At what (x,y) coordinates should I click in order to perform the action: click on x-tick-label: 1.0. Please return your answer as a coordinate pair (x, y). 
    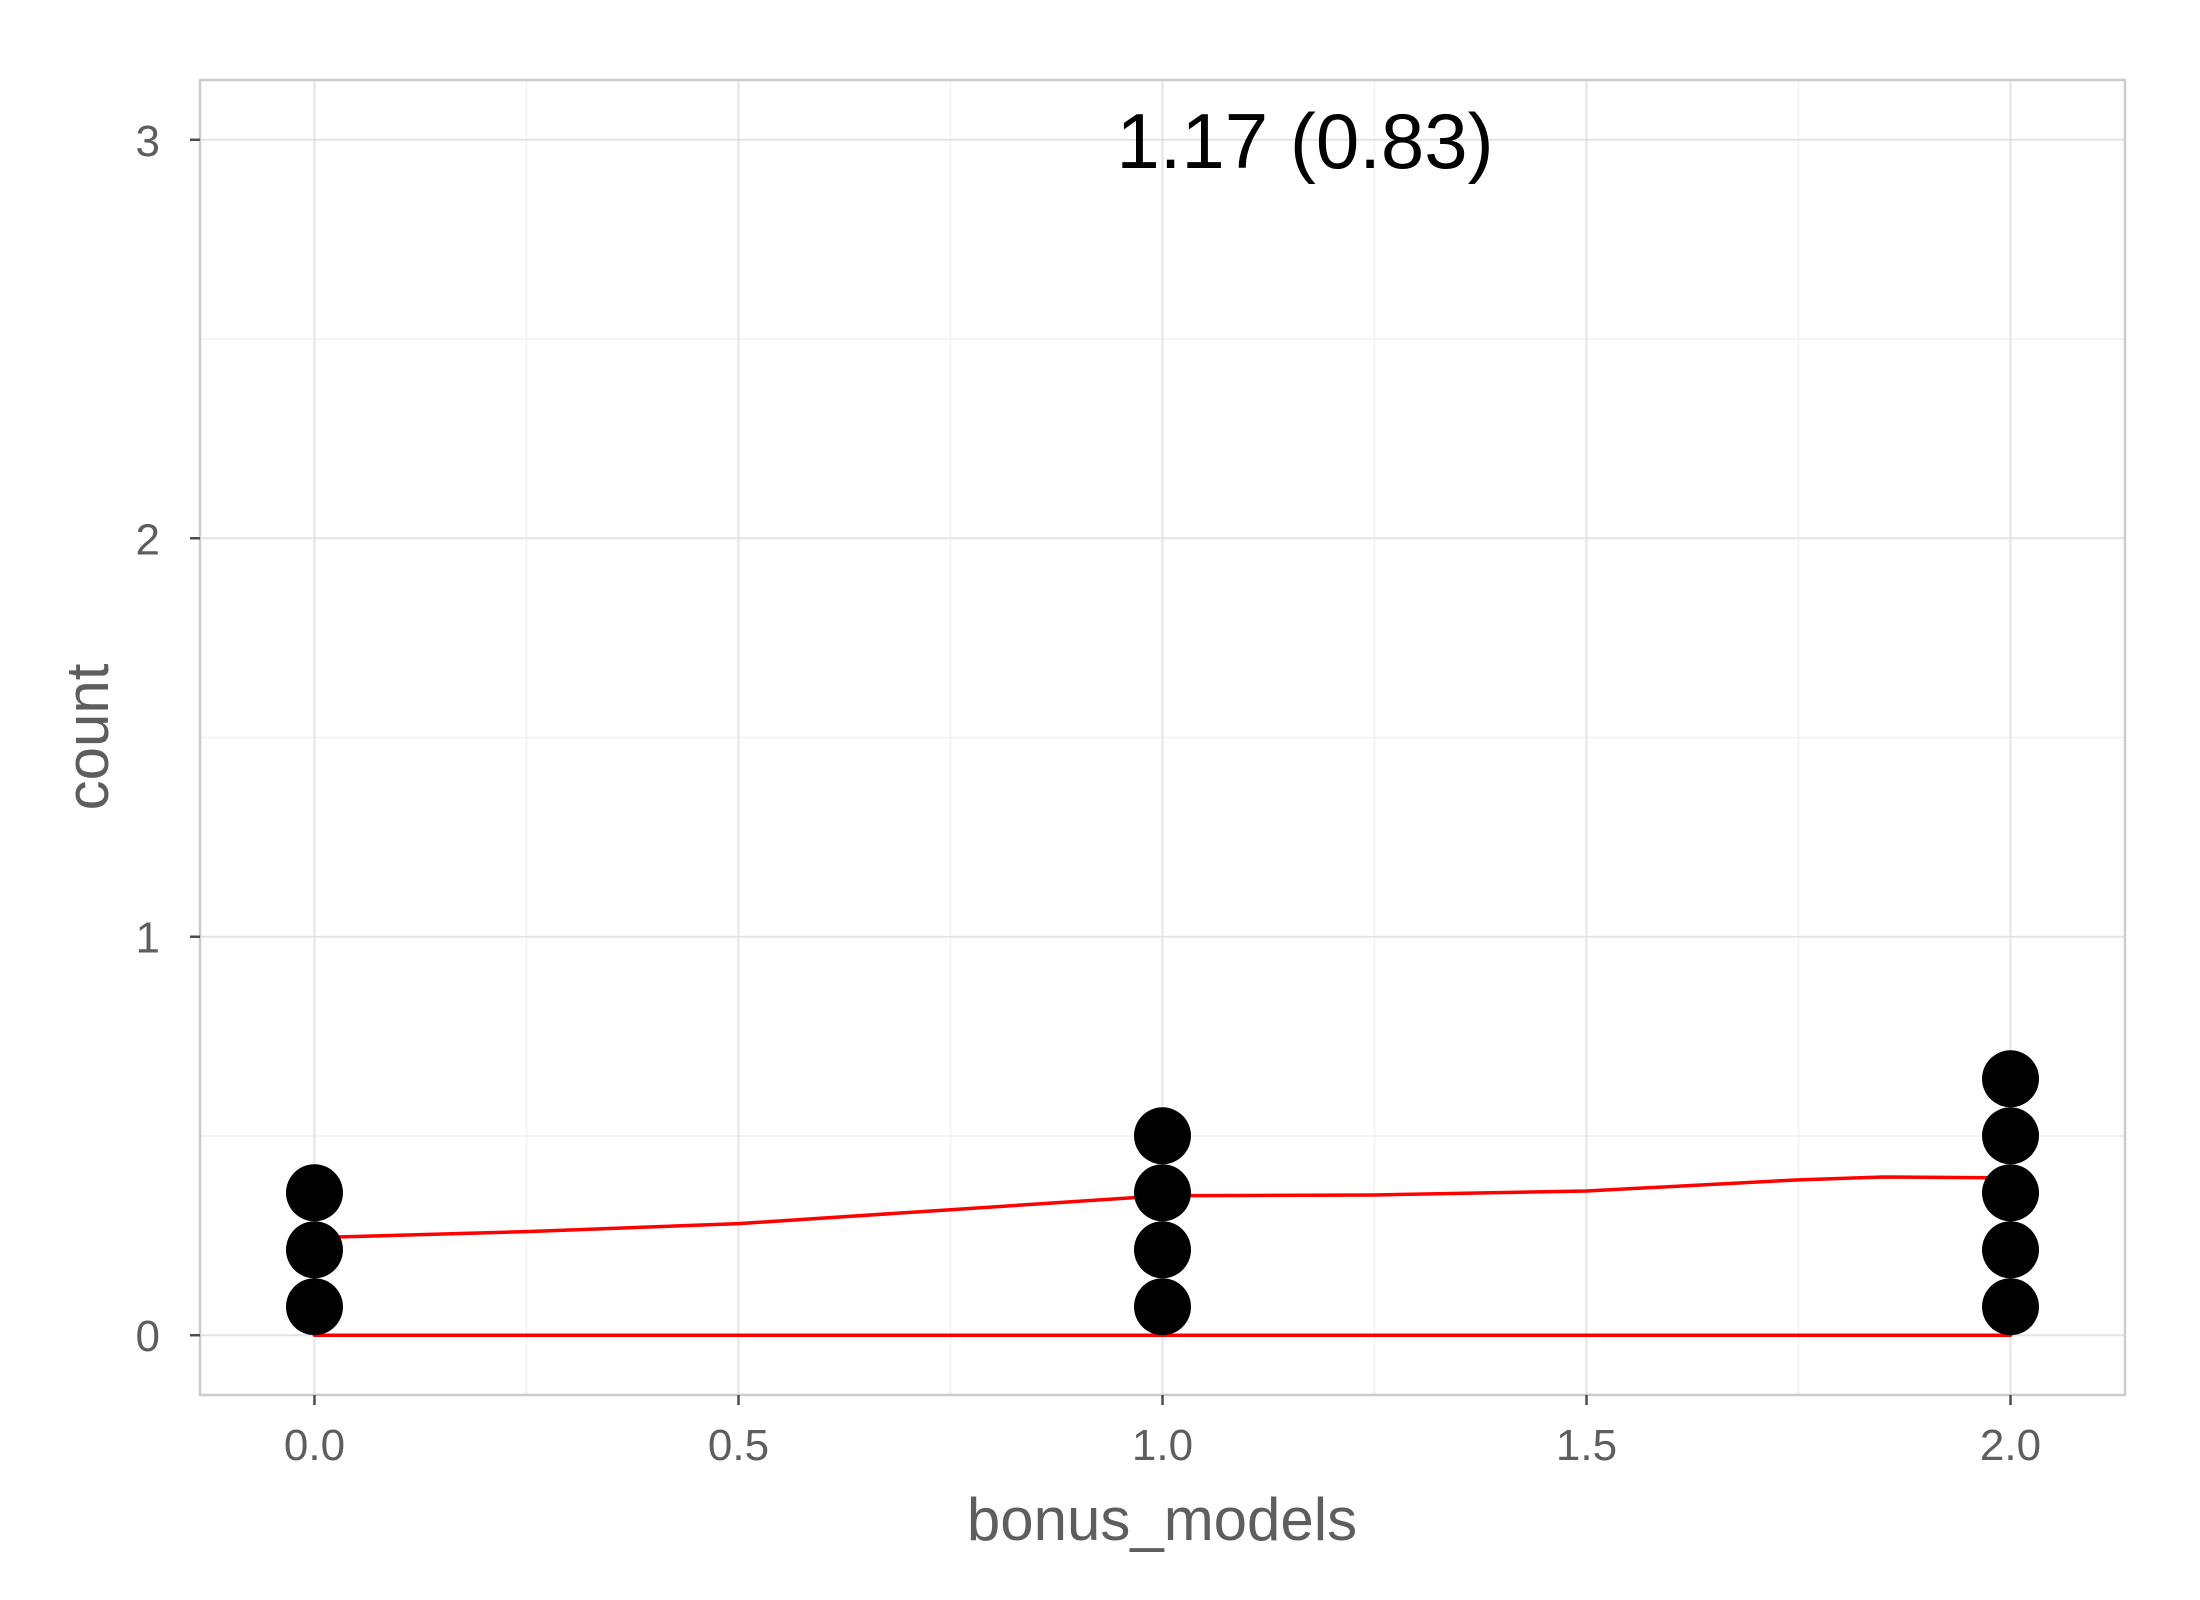
    Looking at the image, I should click on (1162, 1445).